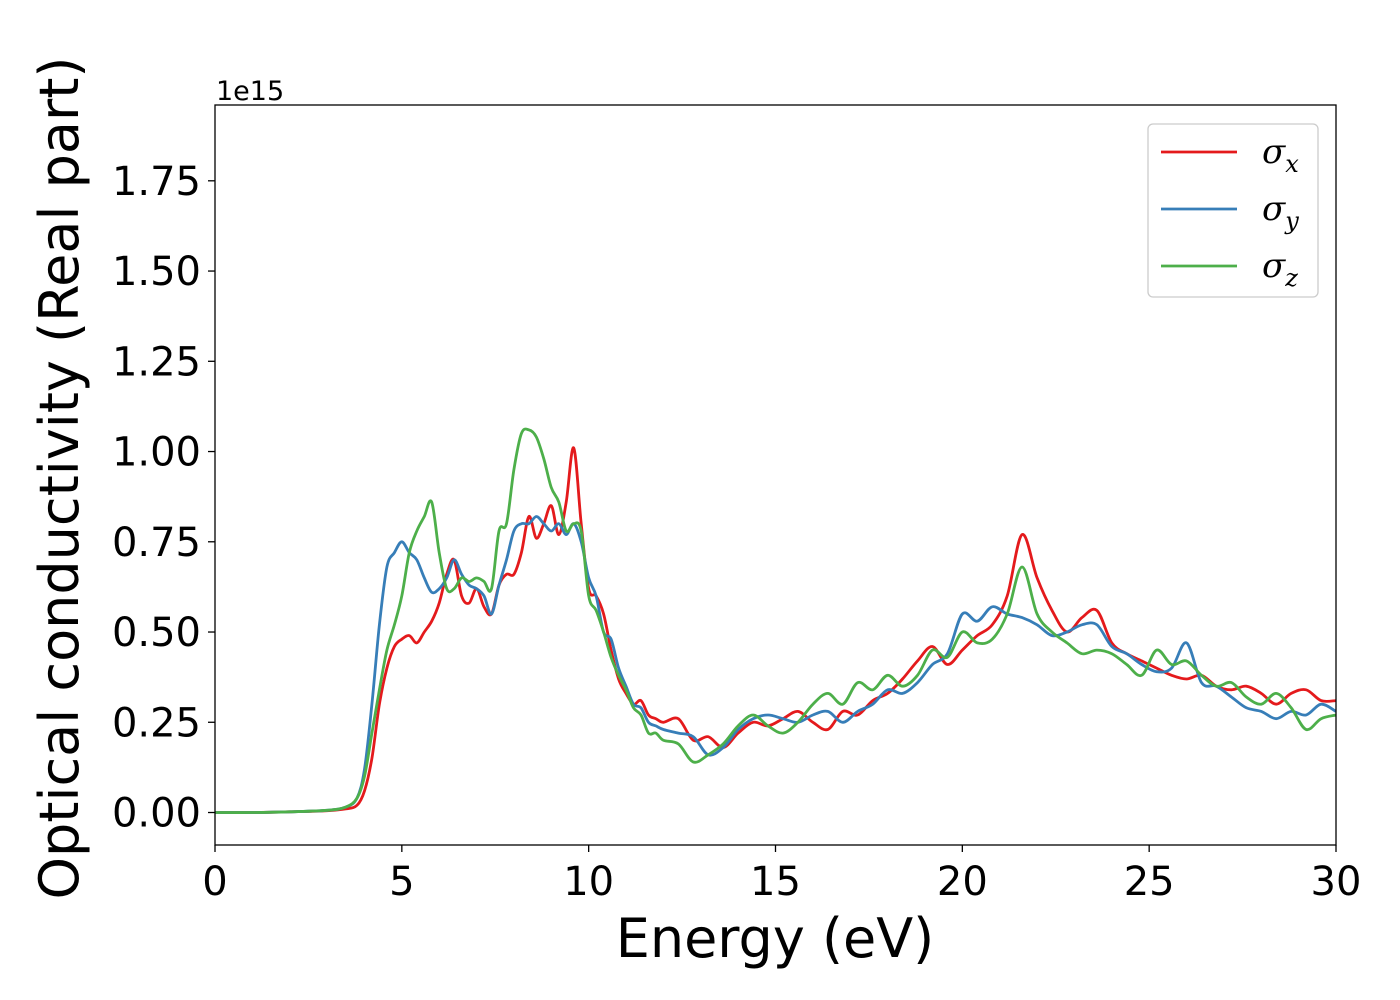  I want to click on y-tick-label: 1.25, so click(156, 362).